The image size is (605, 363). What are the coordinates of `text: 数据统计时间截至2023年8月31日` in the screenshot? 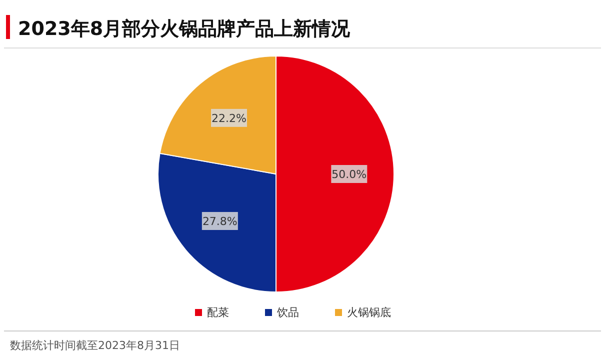 It's located at (95, 345).